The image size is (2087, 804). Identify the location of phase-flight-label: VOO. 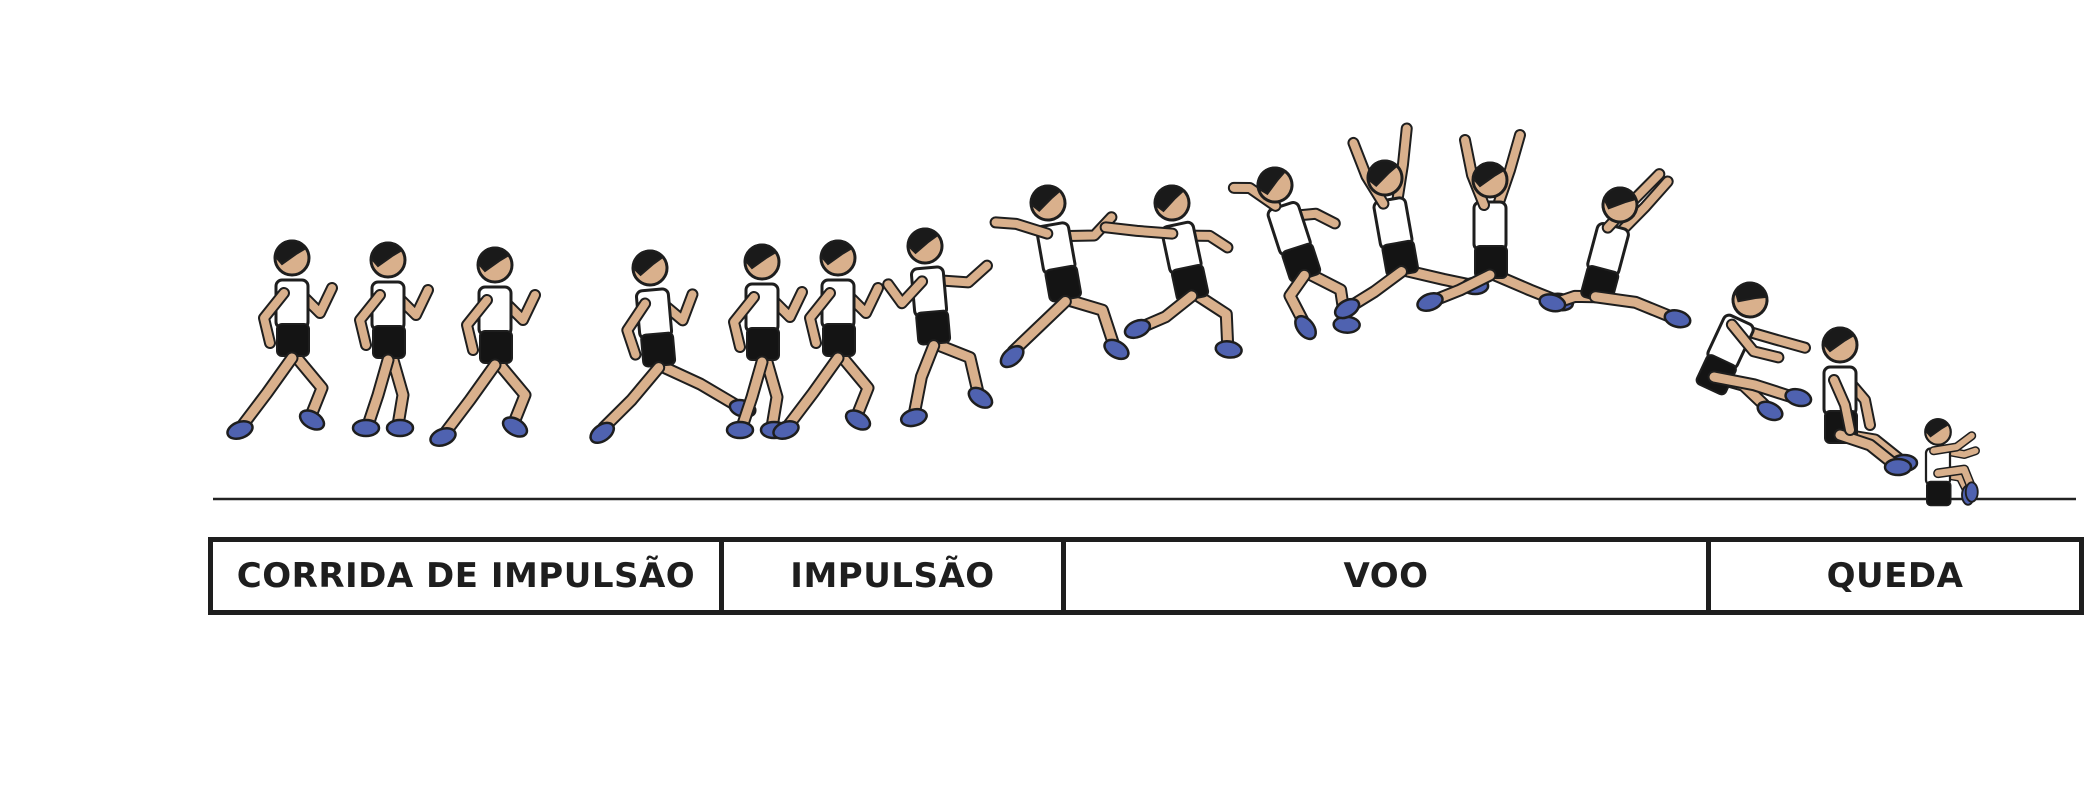
(1383, 576).